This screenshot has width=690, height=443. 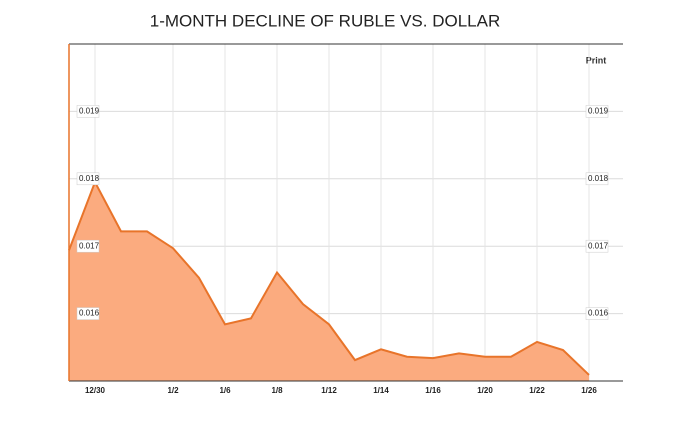 What do you see at coordinates (485, 390) in the screenshot?
I see `x-tick-label: 1/20` at bounding box center [485, 390].